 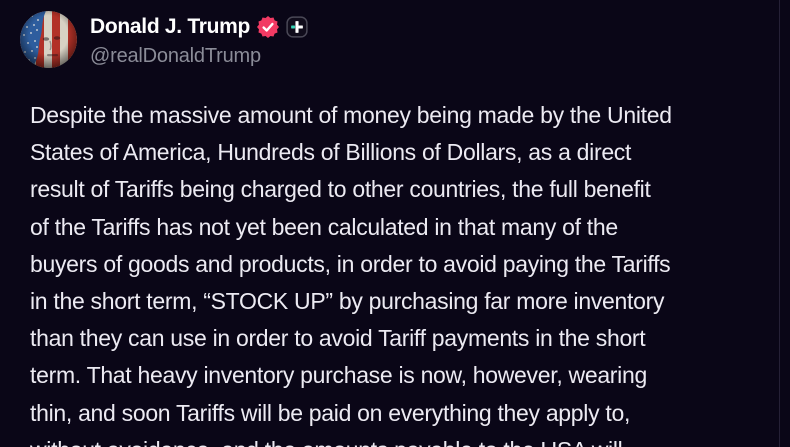 I want to click on flag-painted-face-avatar-icon, so click(x=48, y=39).